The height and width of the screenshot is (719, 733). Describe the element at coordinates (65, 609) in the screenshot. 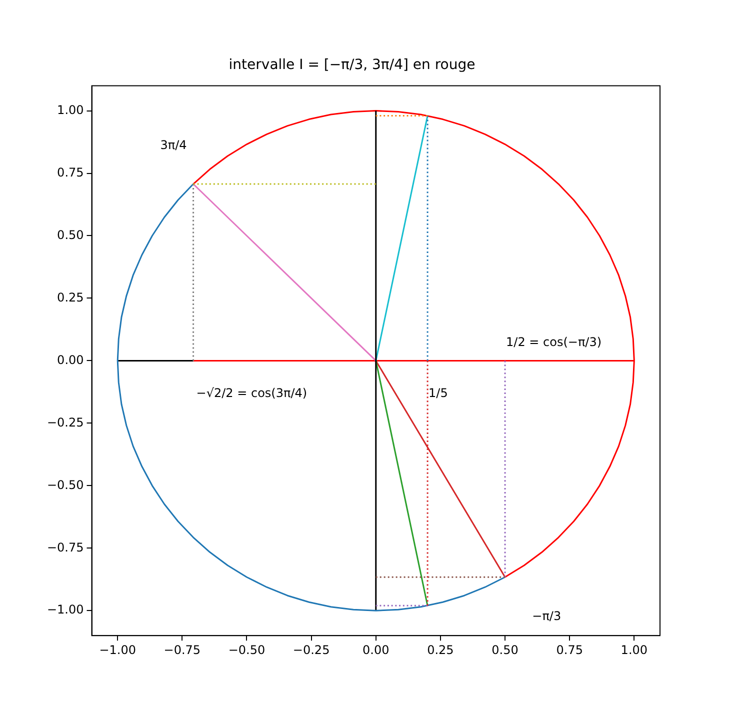

I see `y-tick-label: −1.00` at that location.